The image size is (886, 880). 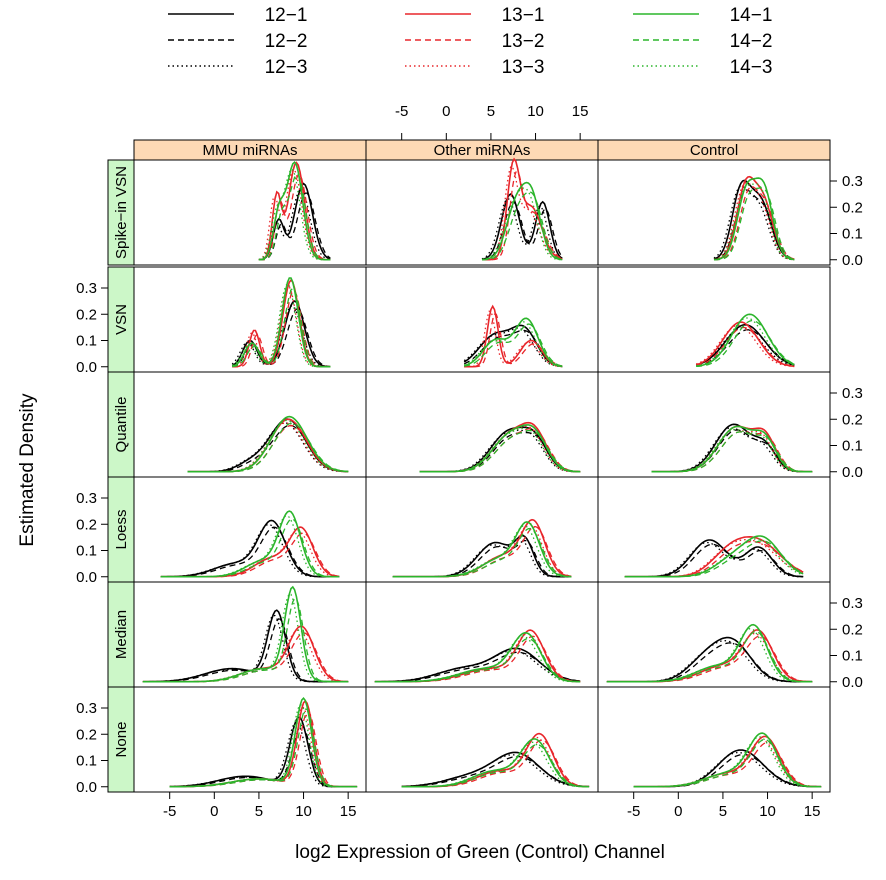 I want to click on legend-label: 14−1, so click(x=751, y=15).